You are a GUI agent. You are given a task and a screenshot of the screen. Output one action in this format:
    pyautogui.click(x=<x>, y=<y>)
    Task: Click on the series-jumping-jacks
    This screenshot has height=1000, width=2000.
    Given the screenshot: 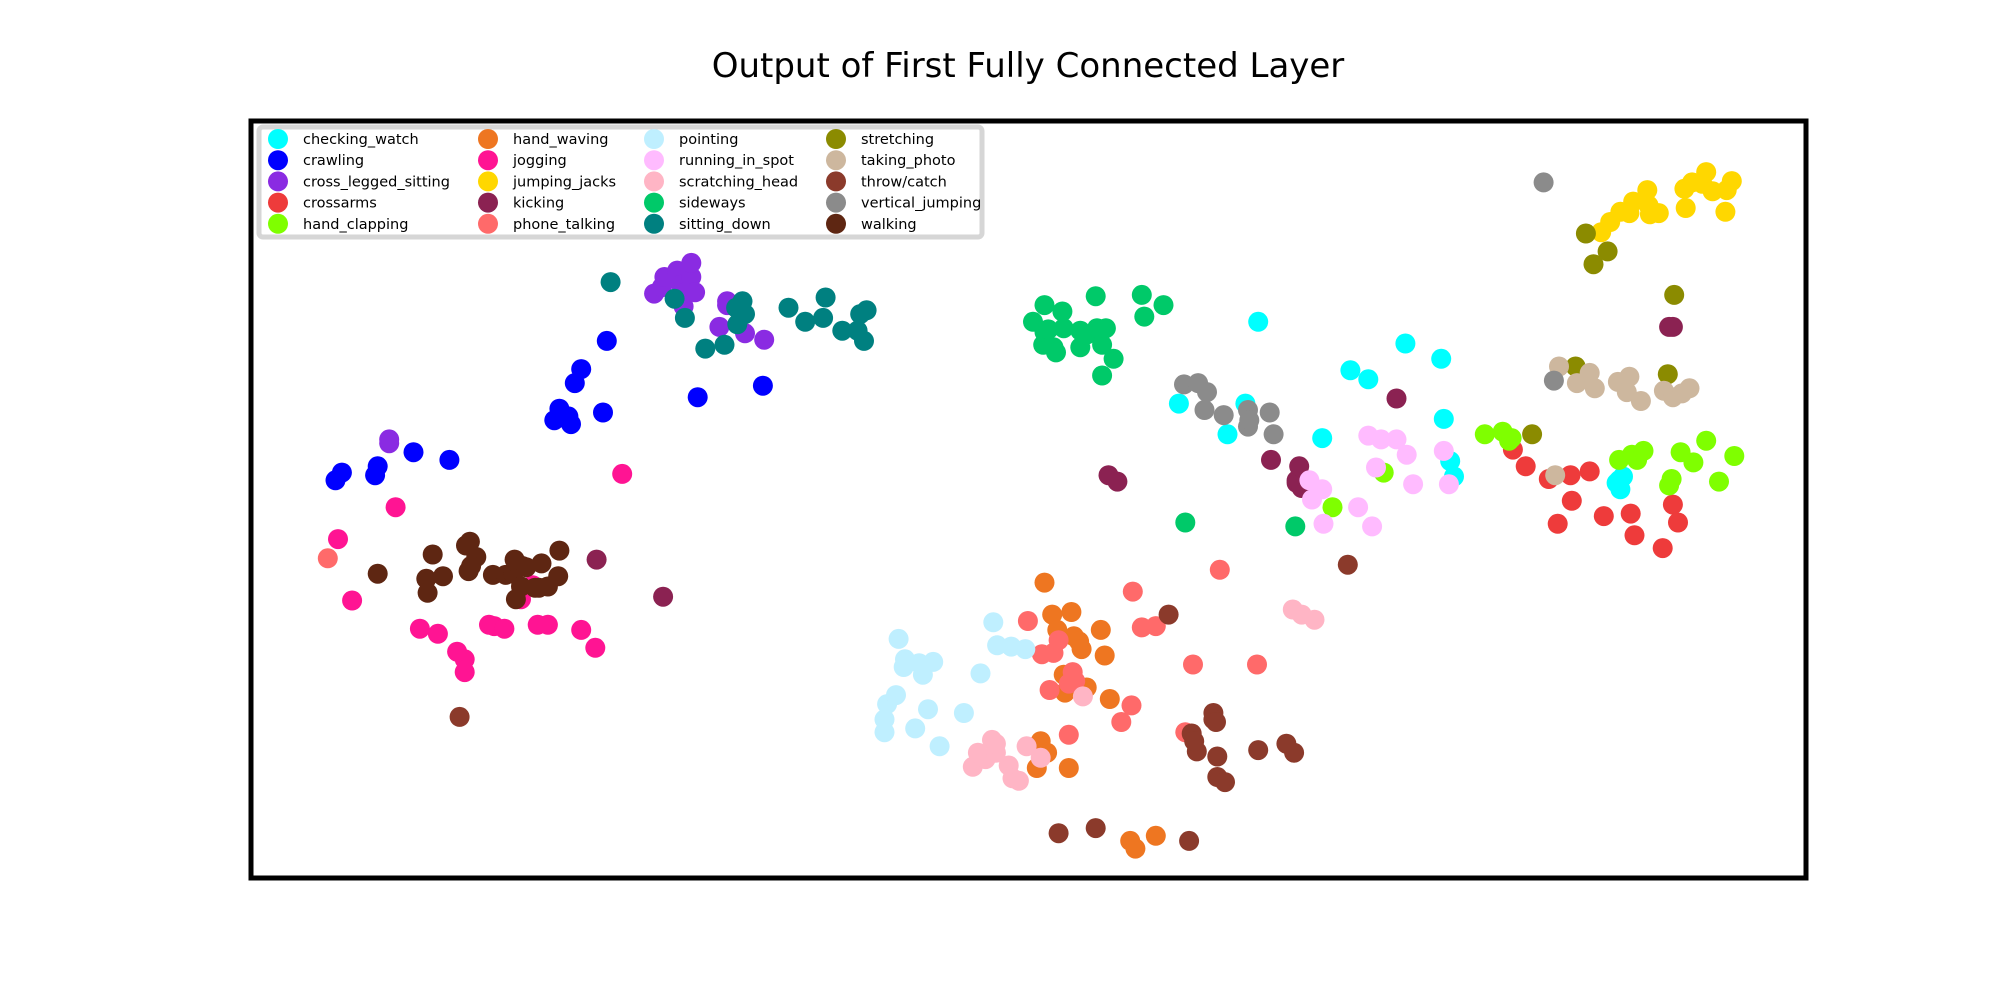 What is the action you would take?
    pyautogui.click(x=1666, y=202)
    